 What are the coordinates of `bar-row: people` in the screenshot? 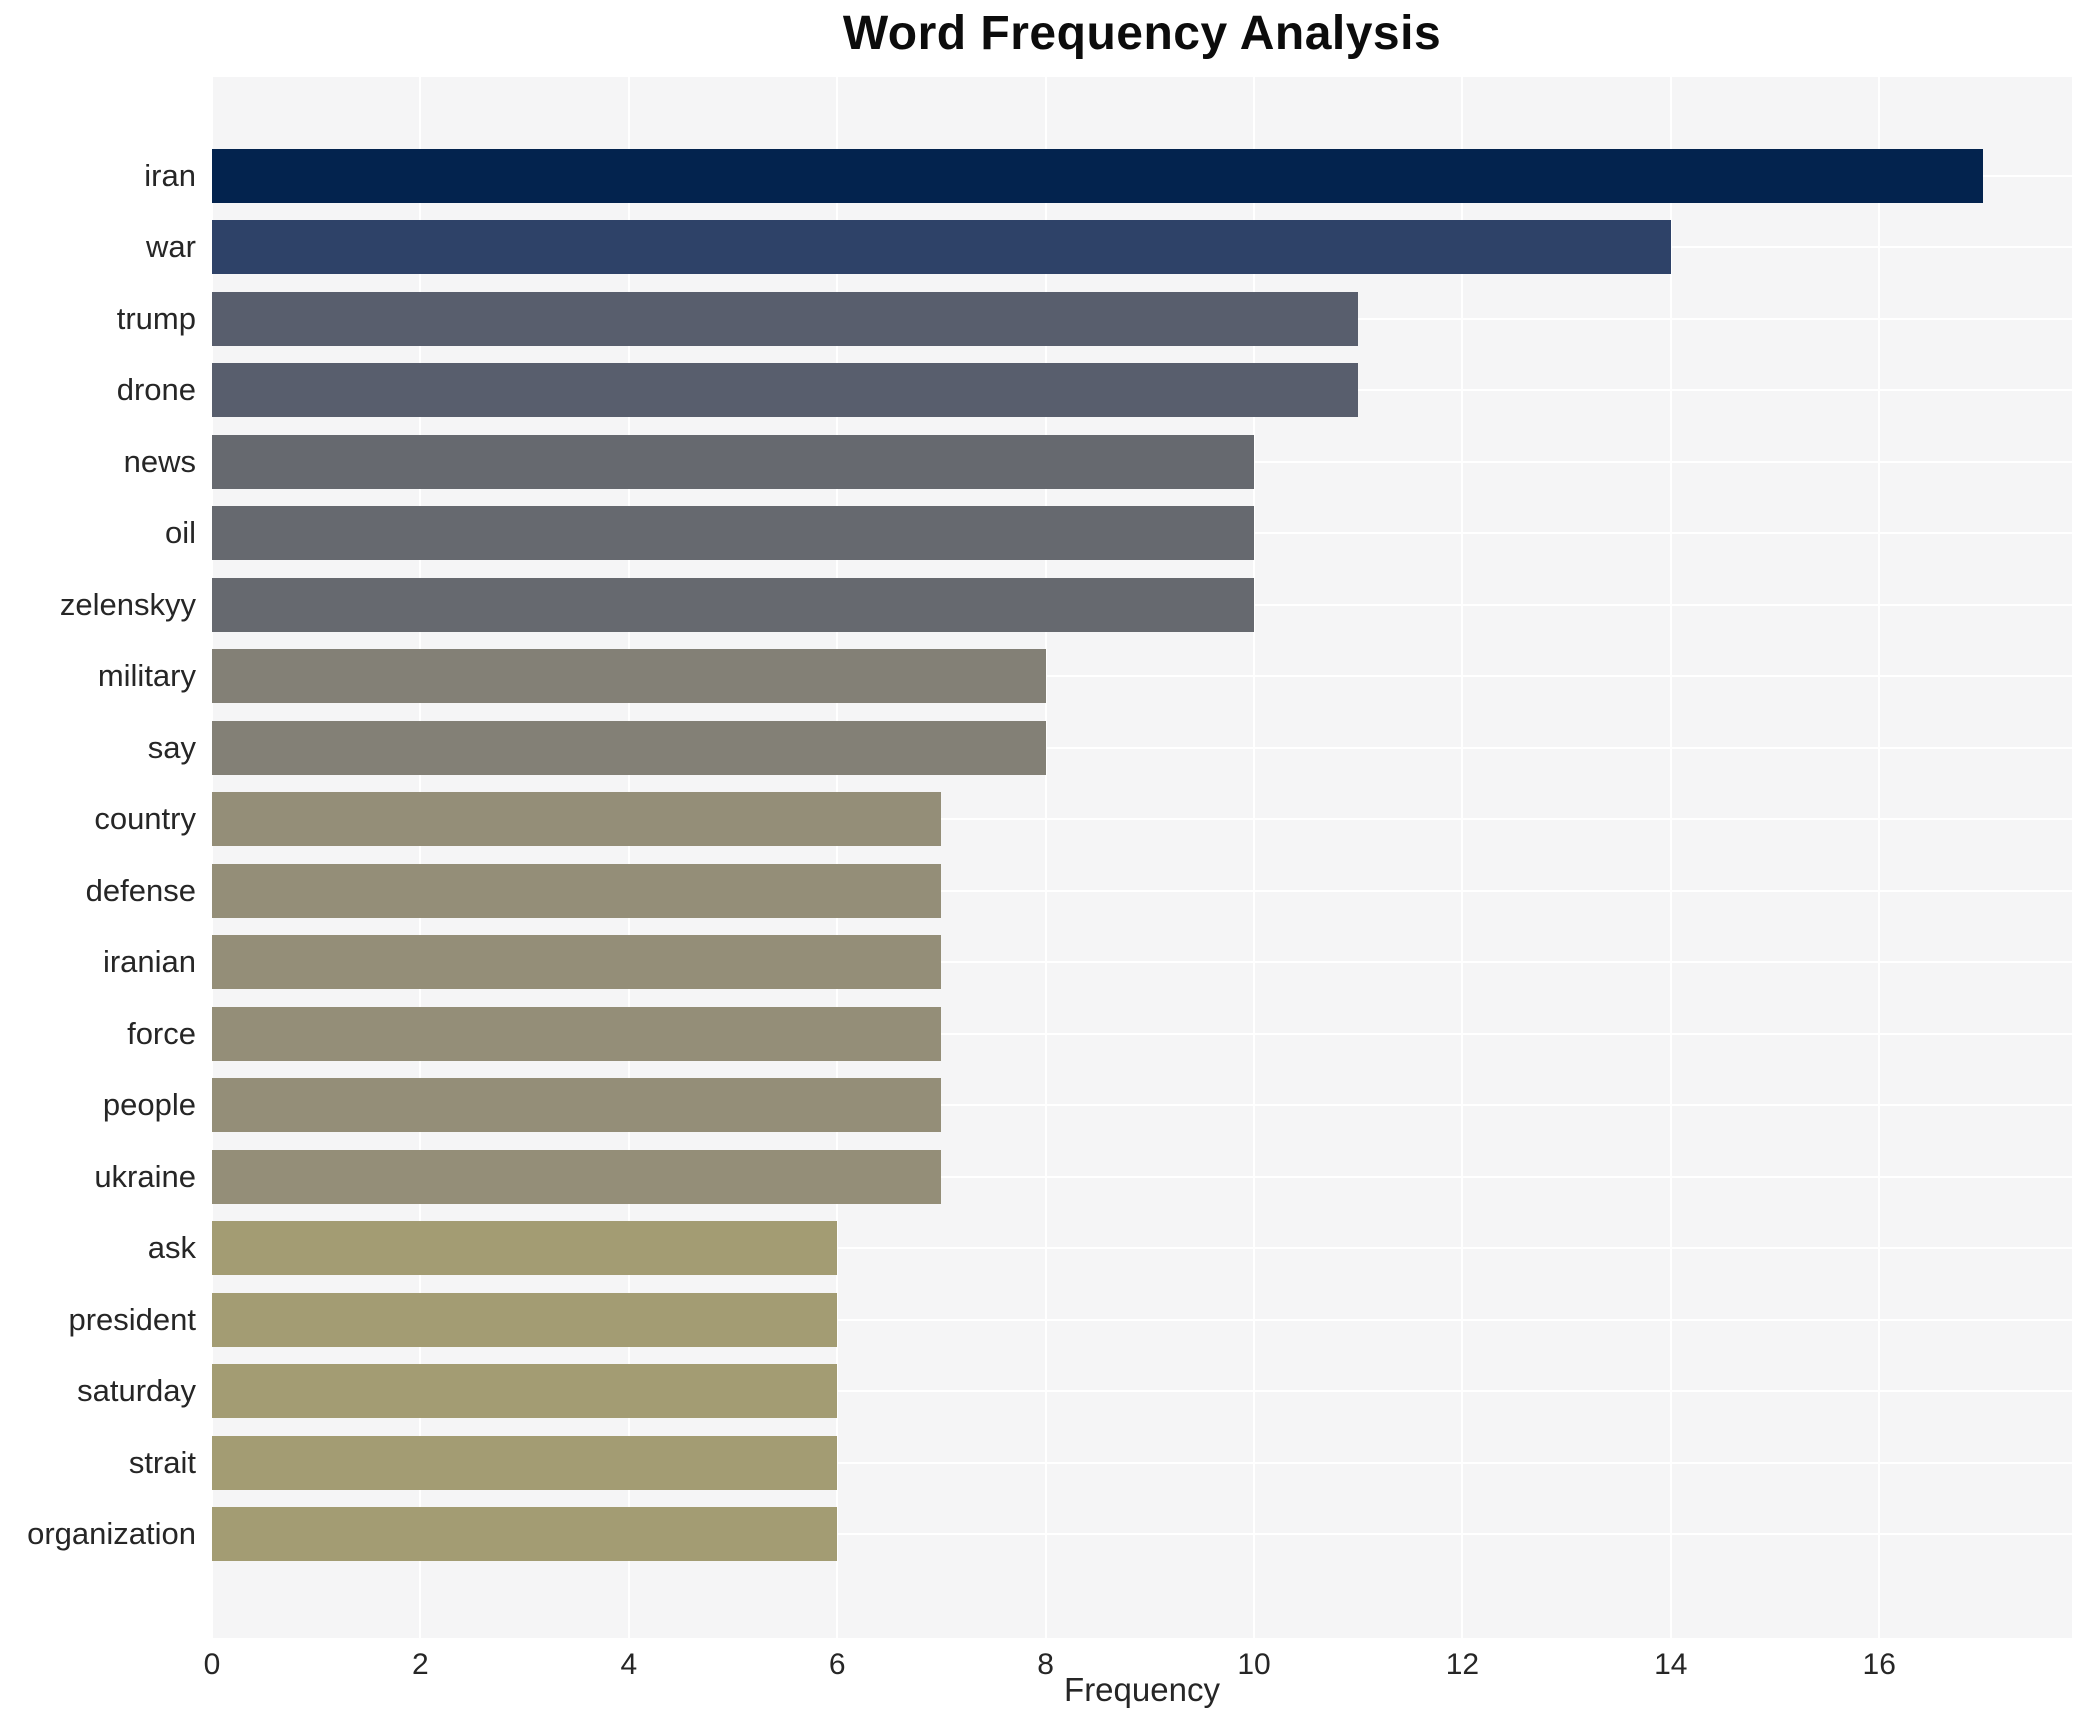 It's located at (1087, 1106).